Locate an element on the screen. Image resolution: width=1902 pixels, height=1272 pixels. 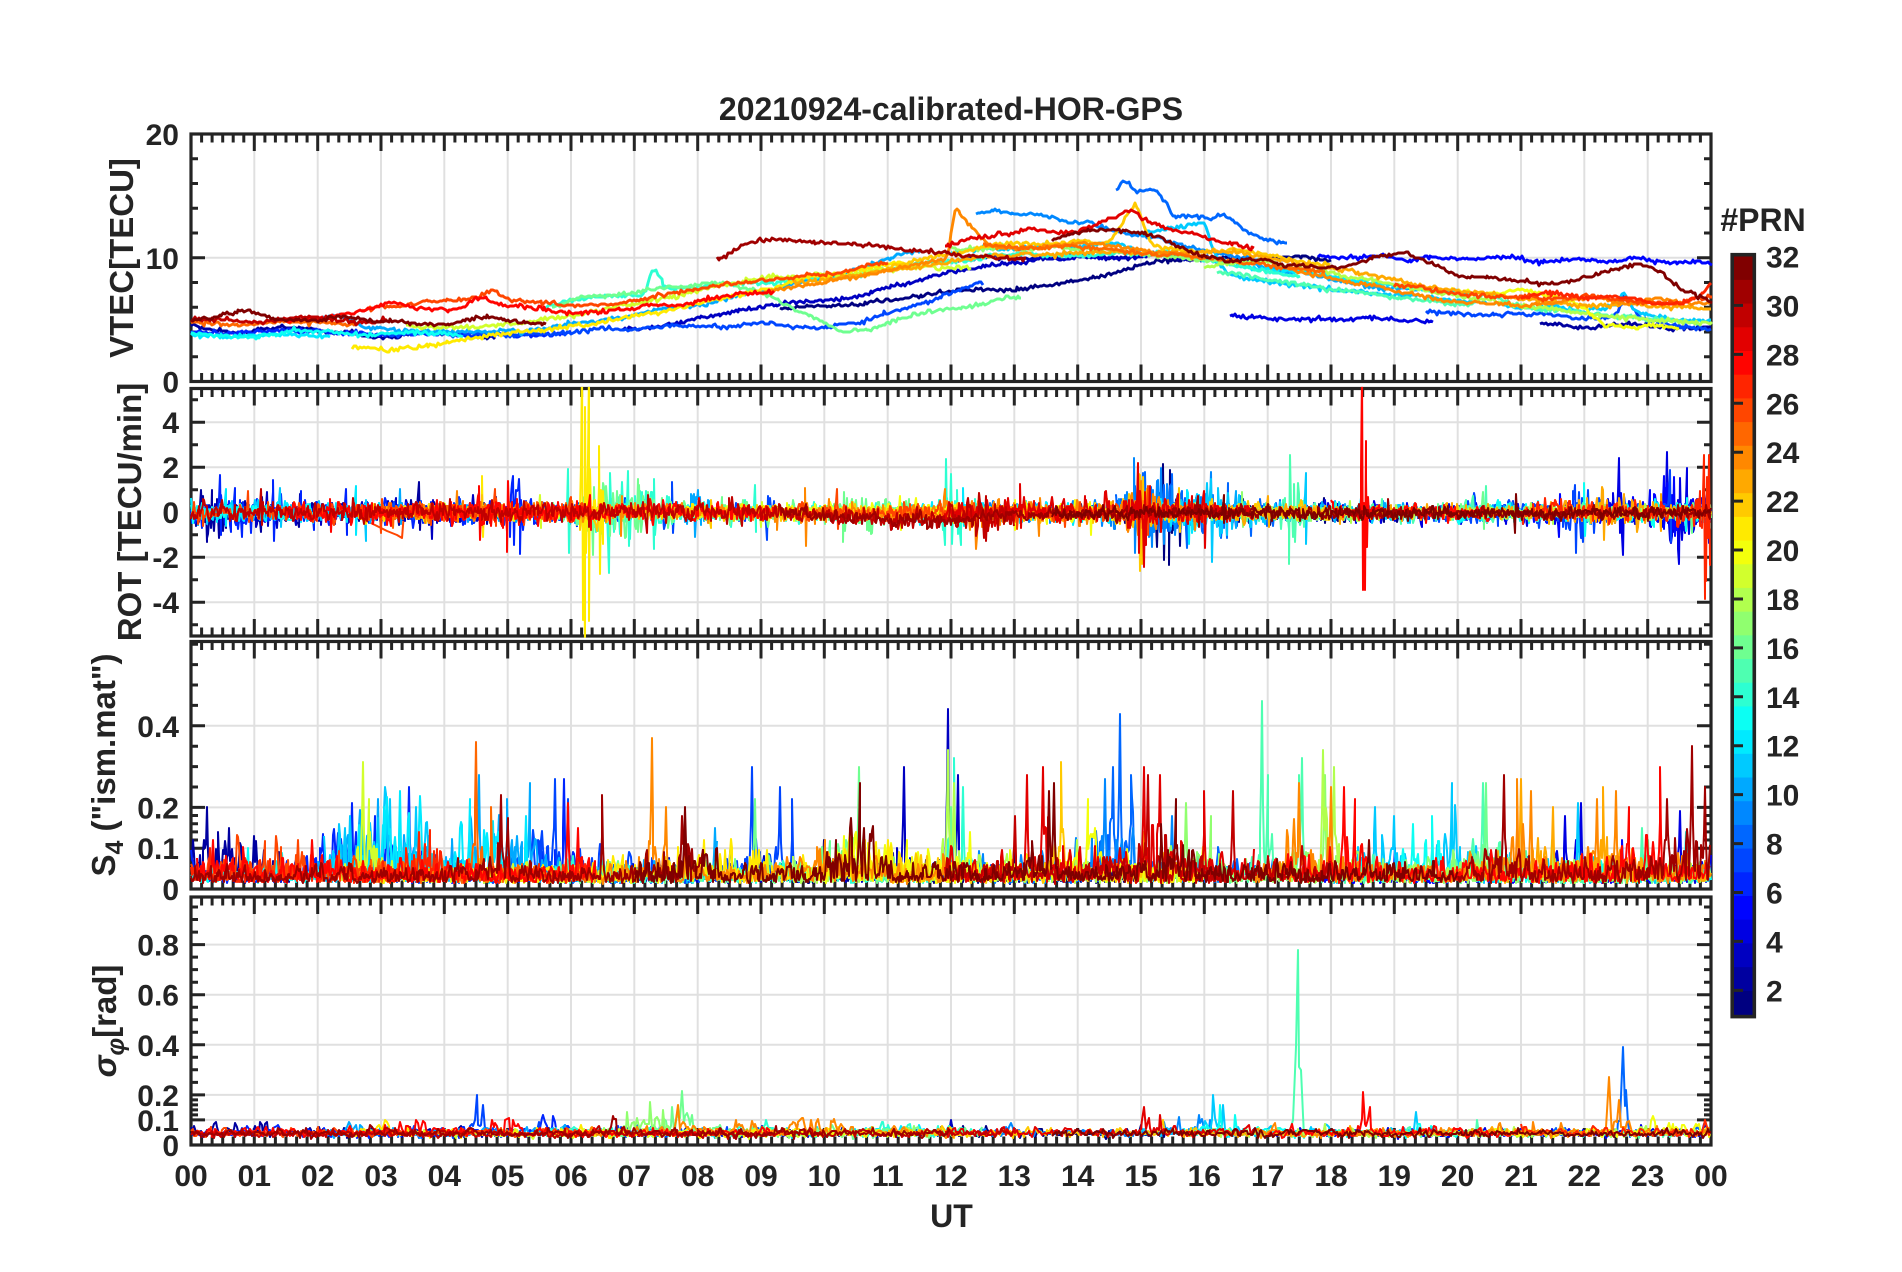
svg-text: 08 is located at coordinates (697, 1176).